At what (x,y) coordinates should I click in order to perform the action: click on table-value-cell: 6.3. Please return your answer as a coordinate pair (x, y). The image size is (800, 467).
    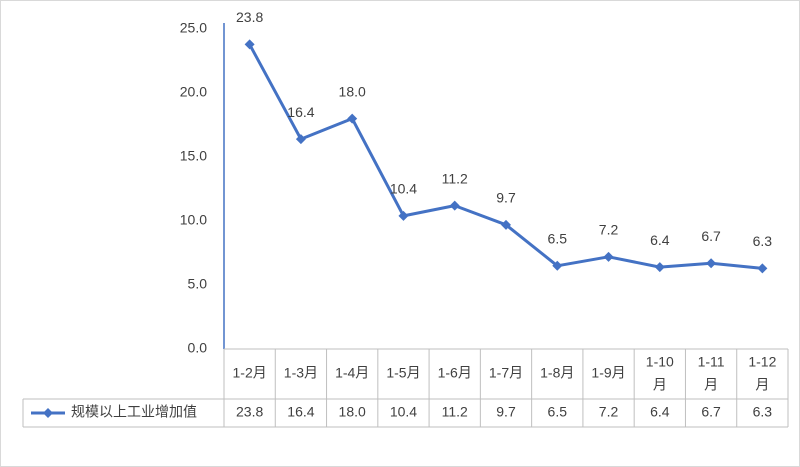
    Looking at the image, I should click on (763, 412).